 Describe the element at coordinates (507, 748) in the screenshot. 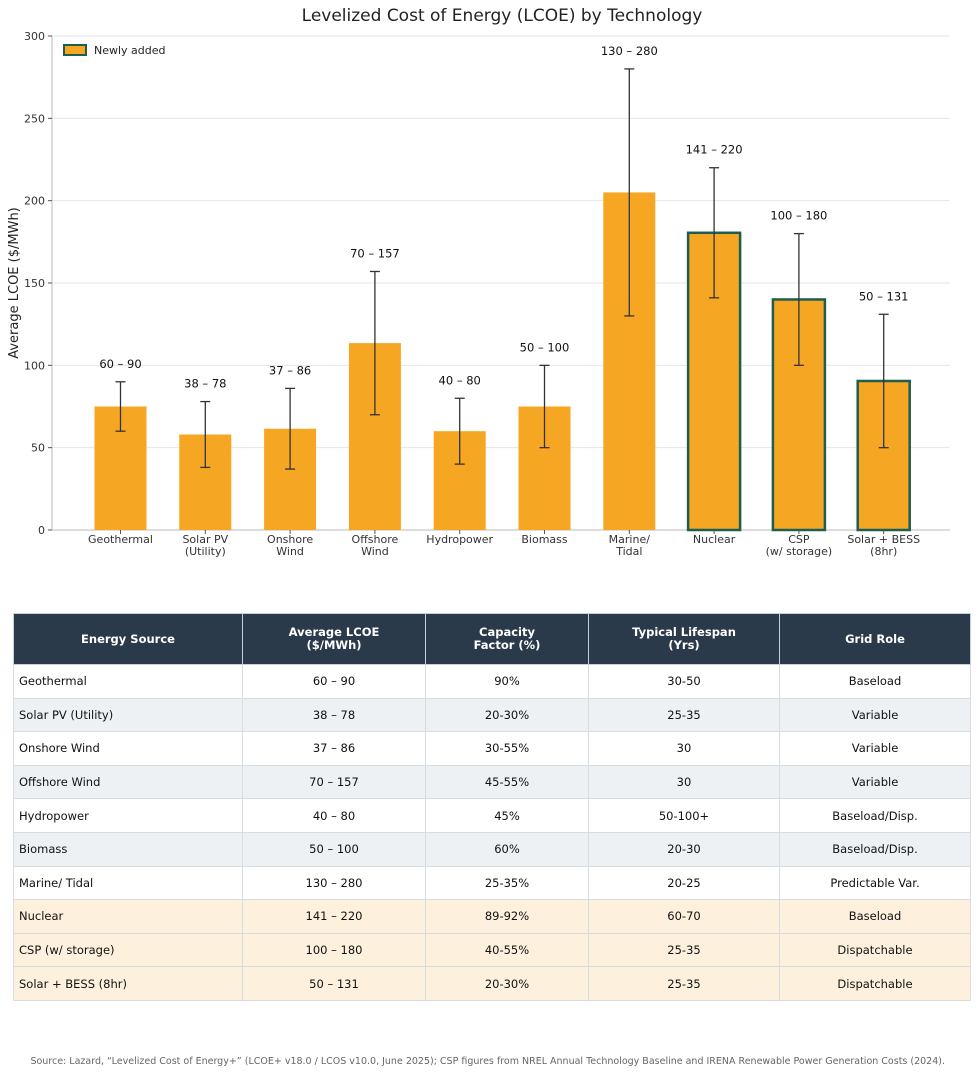

I see `table-cell: 30-55%` at that location.